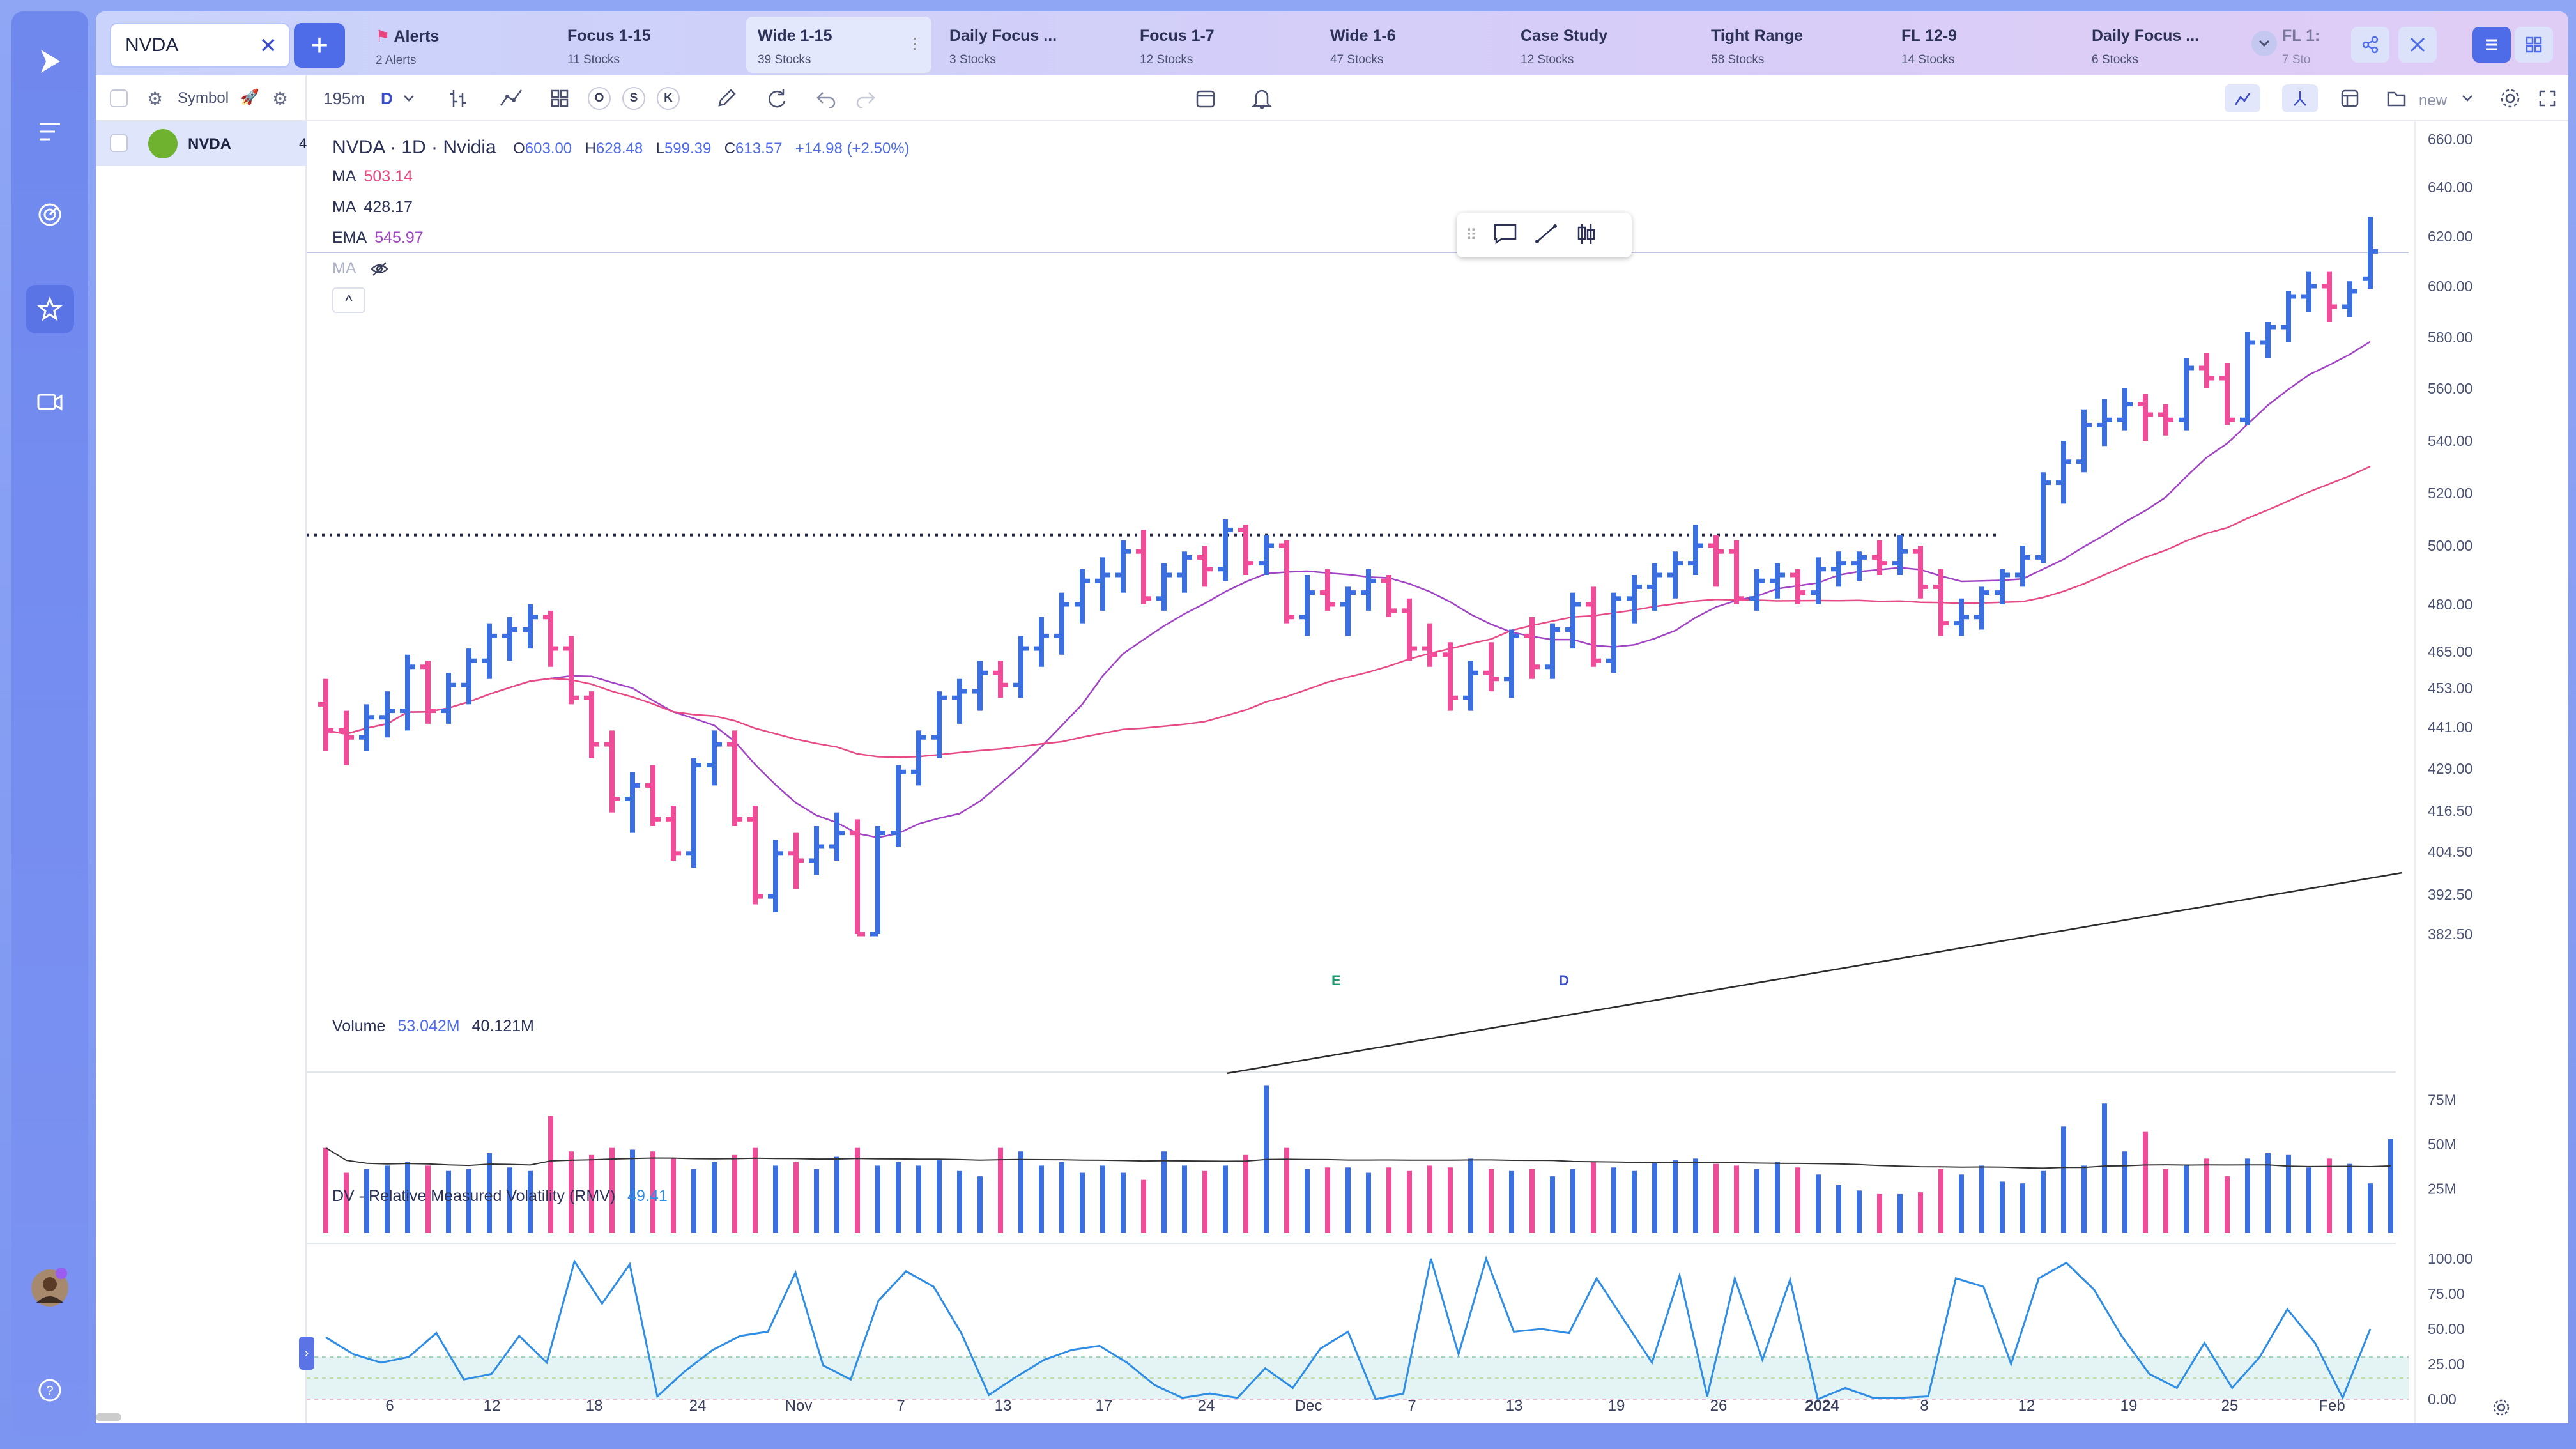 The height and width of the screenshot is (1449, 2576). I want to click on nvidia-logo-icon, so click(163, 143).